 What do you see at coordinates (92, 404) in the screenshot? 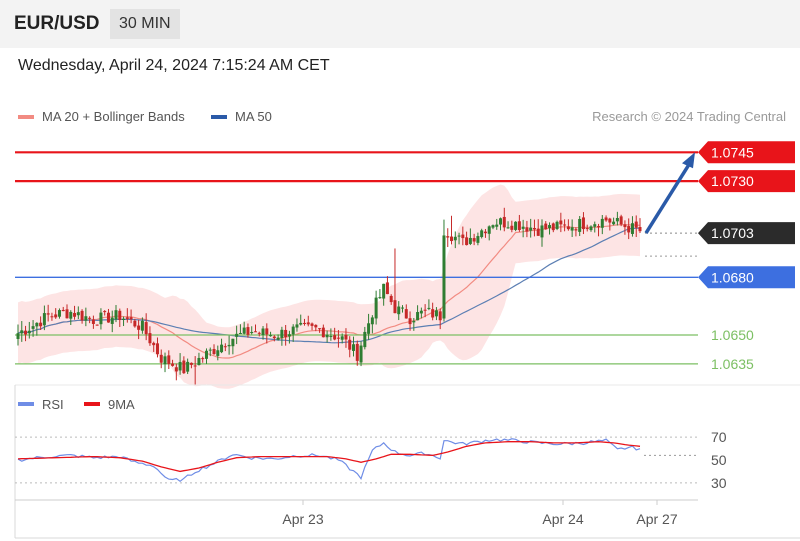
I see `ma9-swatch` at bounding box center [92, 404].